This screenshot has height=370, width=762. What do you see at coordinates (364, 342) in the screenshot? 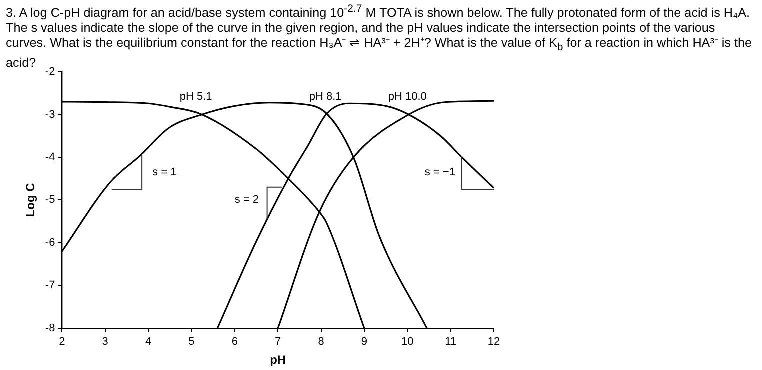
I see `x-tick-label: 9` at bounding box center [364, 342].